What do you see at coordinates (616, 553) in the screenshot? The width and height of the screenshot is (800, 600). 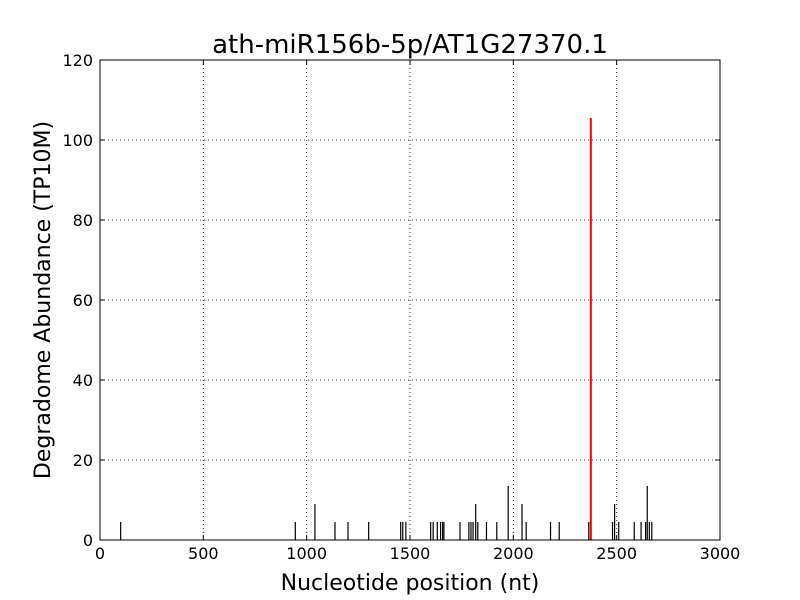 I see `x-tick-label: 2500` at bounding box center [616, 553].